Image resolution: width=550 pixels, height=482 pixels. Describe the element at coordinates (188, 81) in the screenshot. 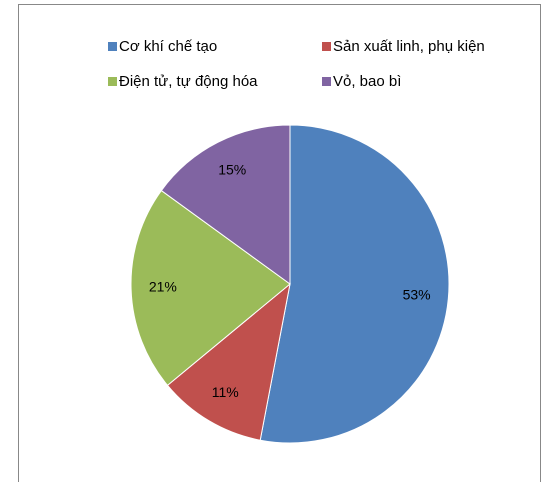

I see `legend-text: Điện tử, tự động hóa` at that location.